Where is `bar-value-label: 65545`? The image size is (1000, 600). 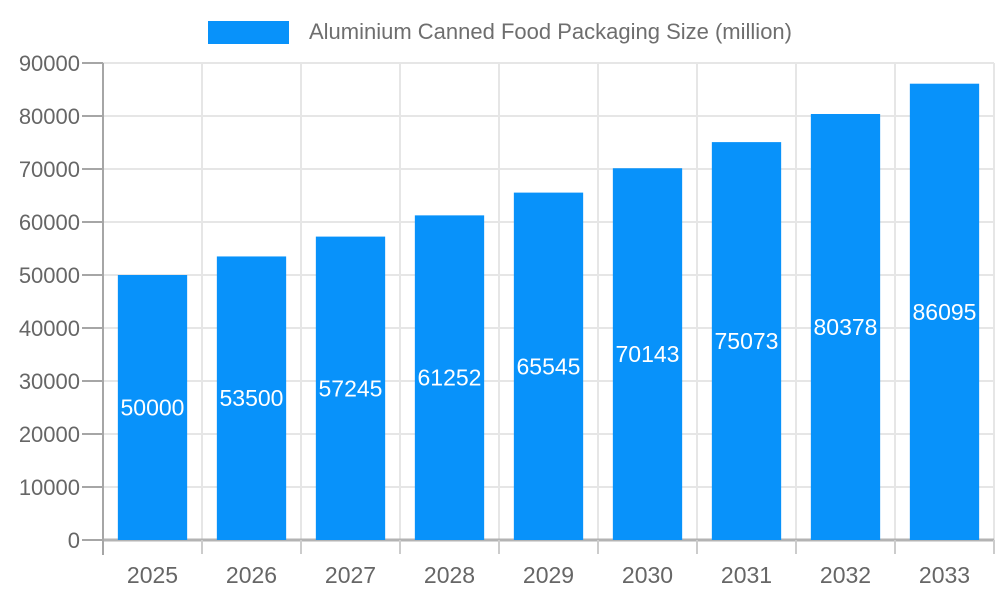 bar-value-label: 65545 is located at coordinates (549, 366).